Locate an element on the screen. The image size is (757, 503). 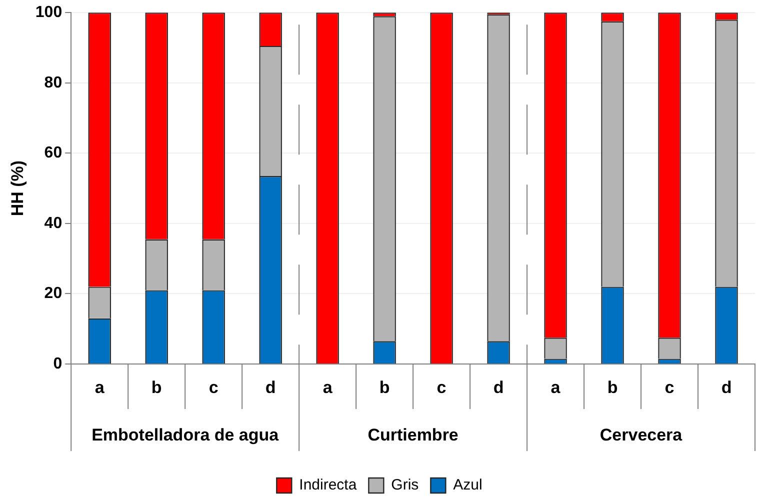
y-tick-label: 100 is located at coordinates (48, 13).